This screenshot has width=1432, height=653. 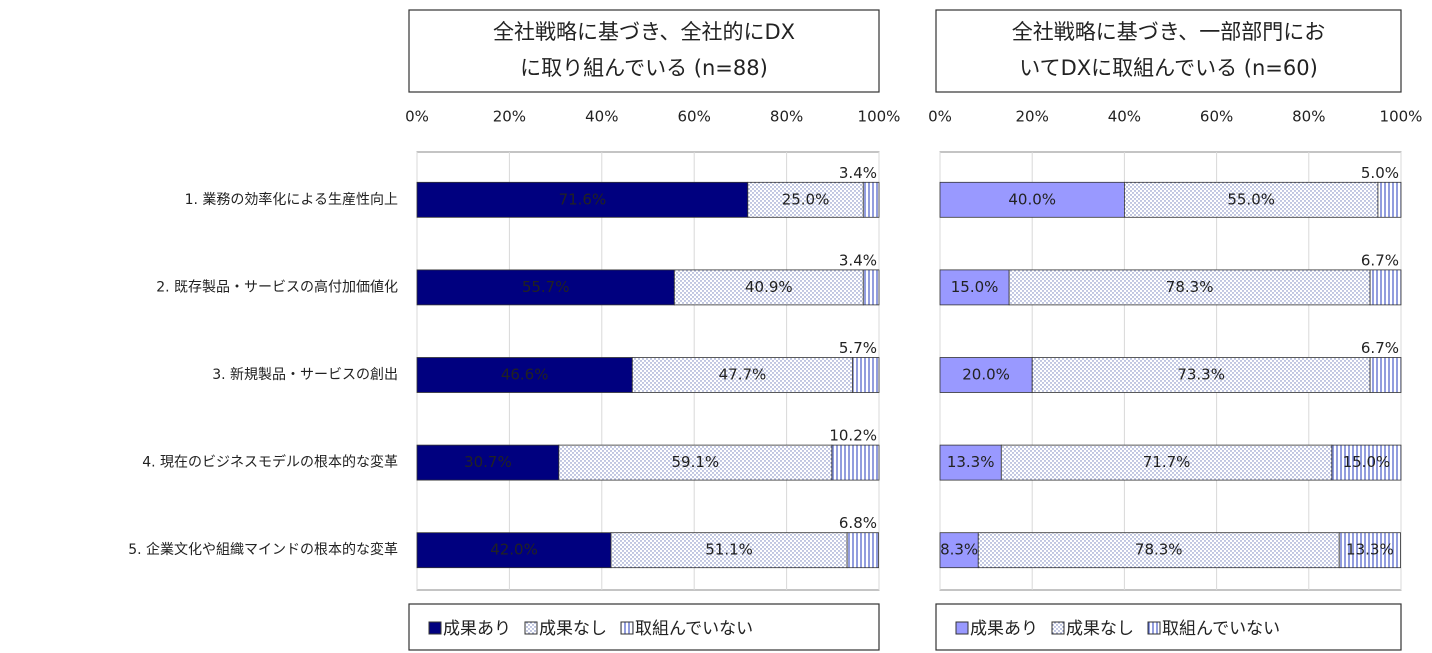 I want to click on data-label: 25.0%, so click(x=806, y=199).